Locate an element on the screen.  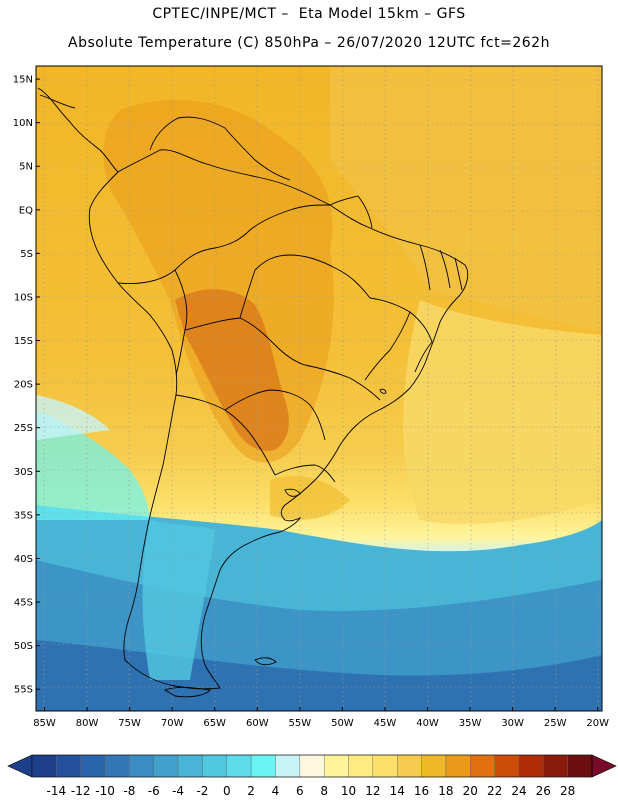
lat-label-5S: 5S is located at coordinates (26, 254).